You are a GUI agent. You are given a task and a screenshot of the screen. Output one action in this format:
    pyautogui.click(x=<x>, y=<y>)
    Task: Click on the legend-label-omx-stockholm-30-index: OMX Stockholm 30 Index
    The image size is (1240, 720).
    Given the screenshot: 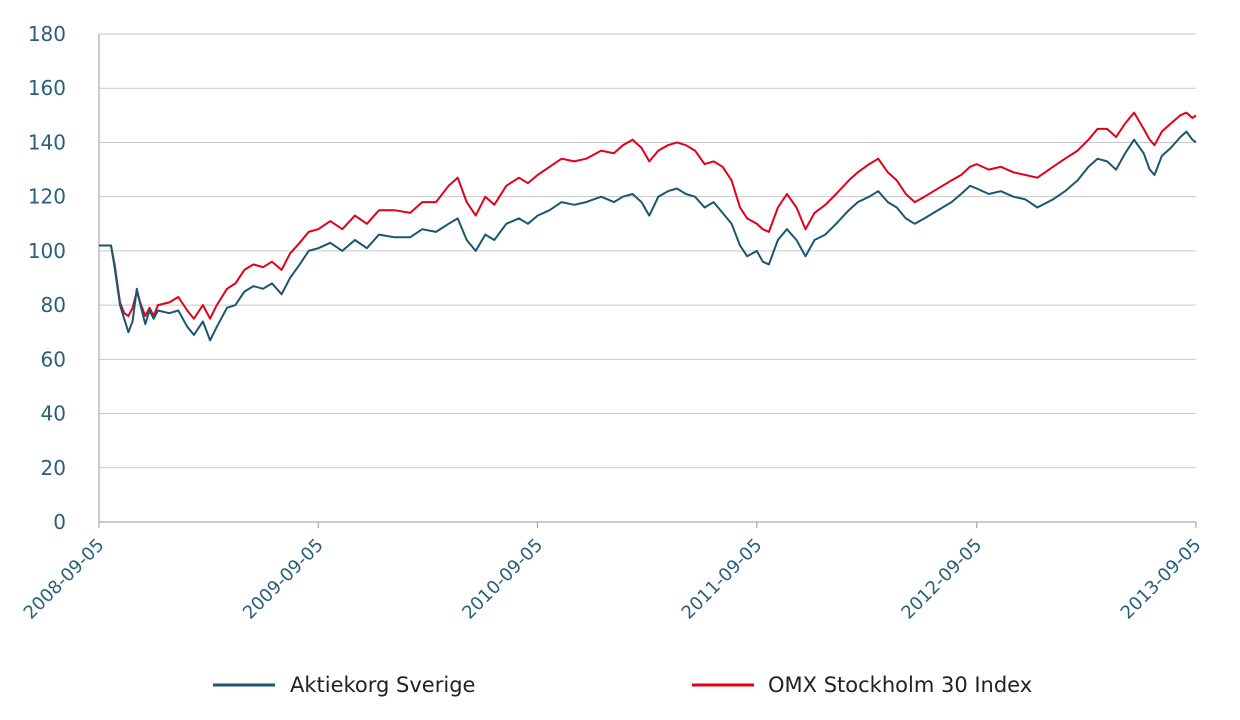 What is the action you would take?
    pyautogui.click(x=900, y=685)
    